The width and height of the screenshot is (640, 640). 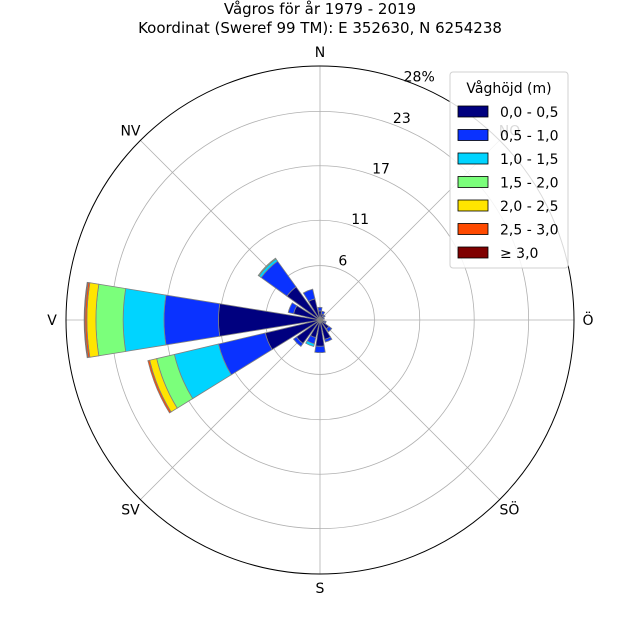 I want to click on radial-tick-label: 17, so click(x=381, y=170).